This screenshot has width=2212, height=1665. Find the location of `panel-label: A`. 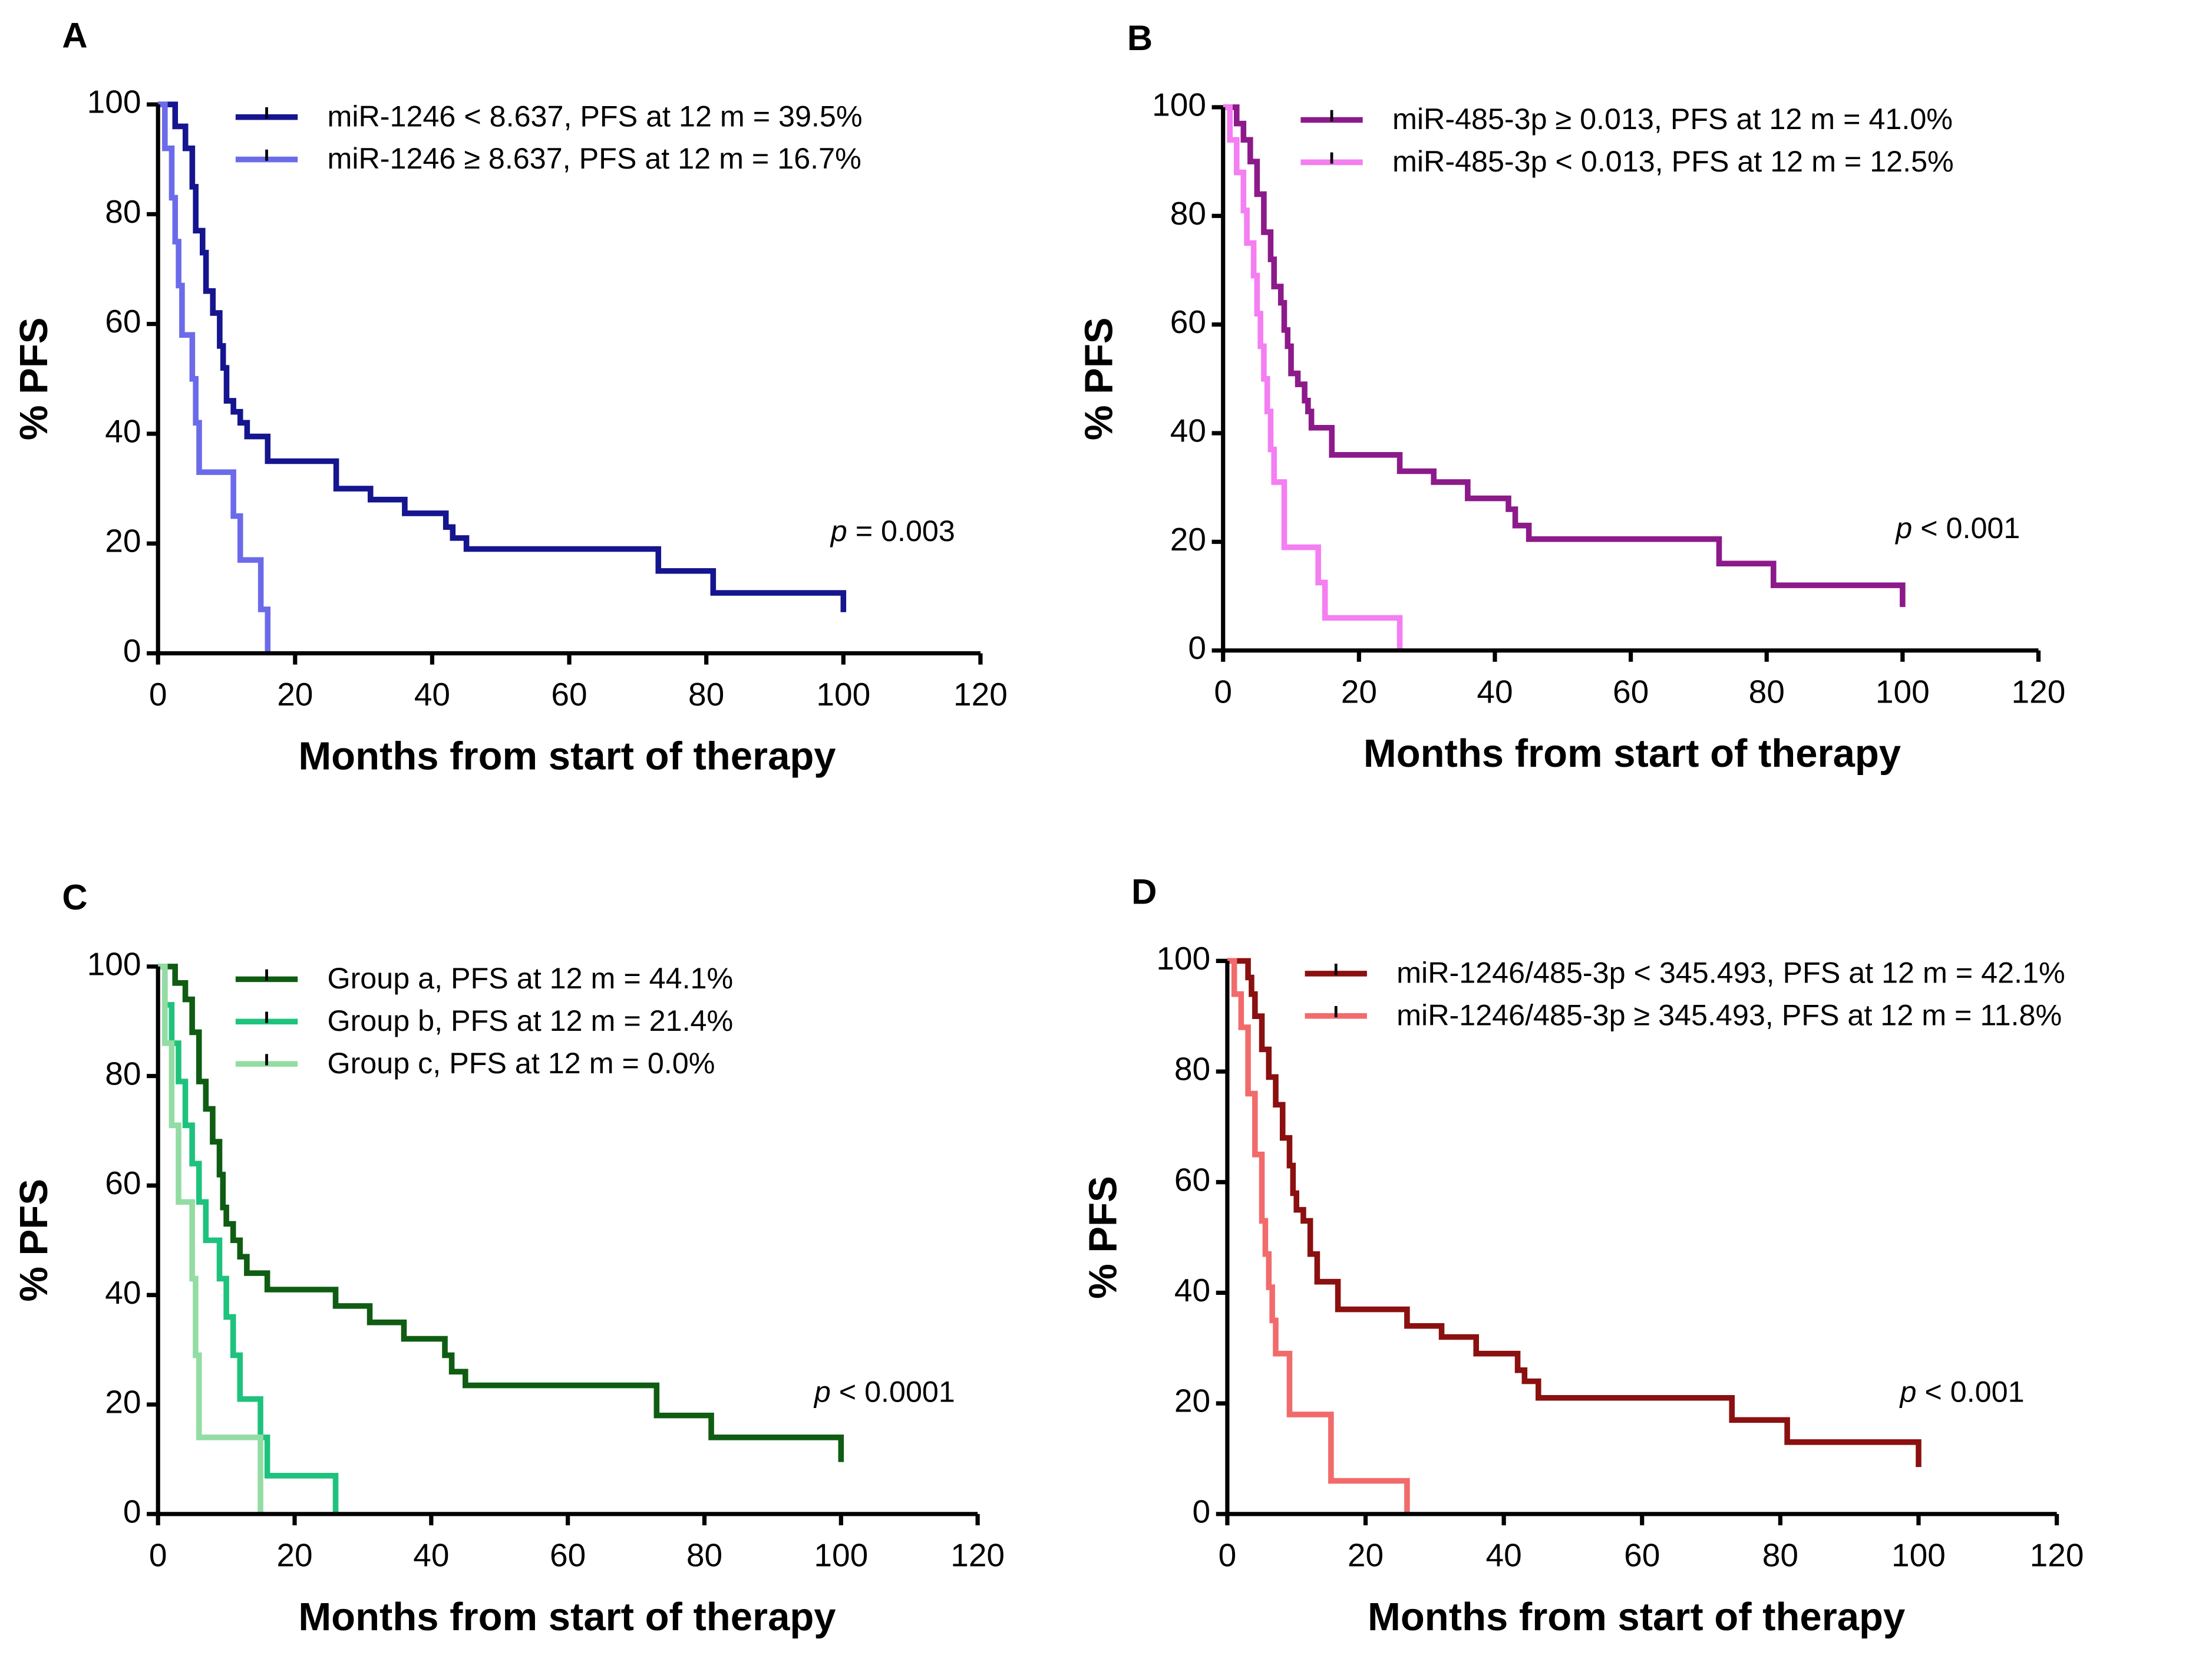

panel-label: A is located at coordinates (75, 35).